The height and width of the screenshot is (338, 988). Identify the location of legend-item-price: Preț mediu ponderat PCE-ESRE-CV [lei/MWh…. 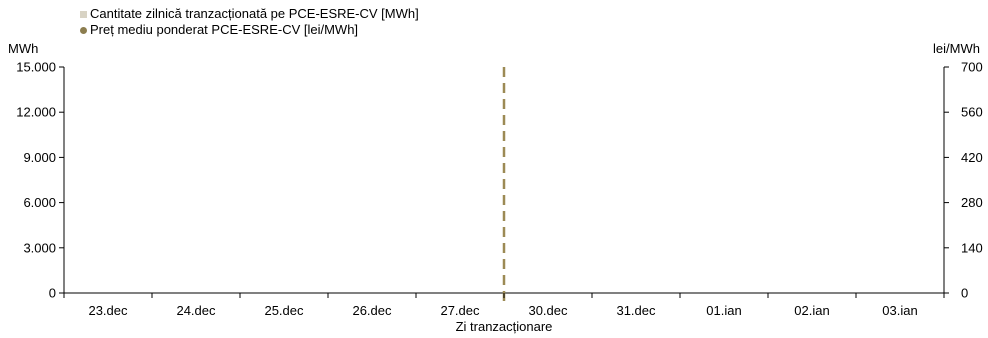
(249, 30).